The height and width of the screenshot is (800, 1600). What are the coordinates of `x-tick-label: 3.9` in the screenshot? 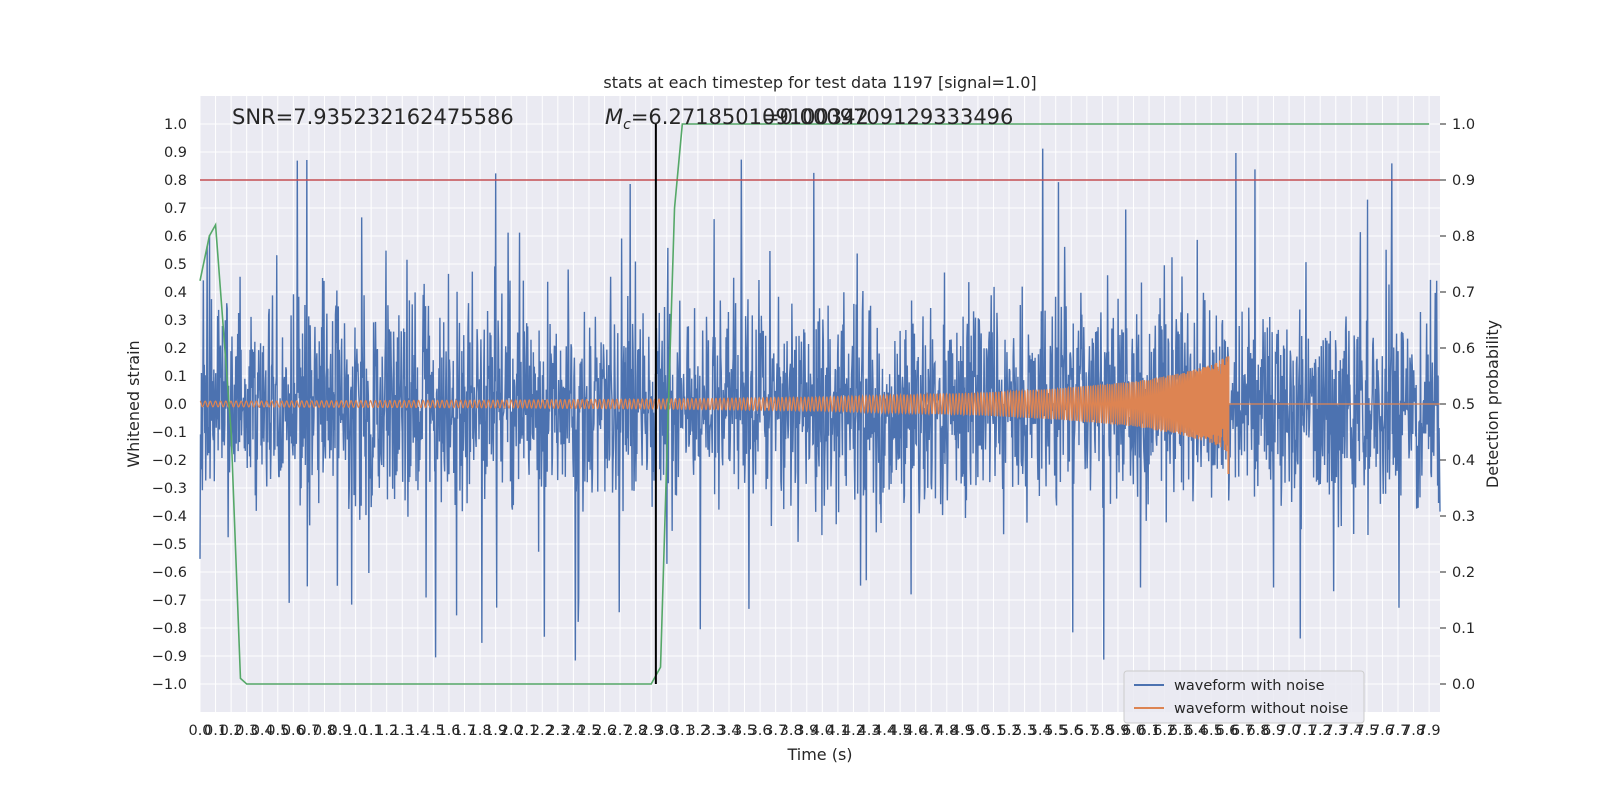 It's located at (806, 731).